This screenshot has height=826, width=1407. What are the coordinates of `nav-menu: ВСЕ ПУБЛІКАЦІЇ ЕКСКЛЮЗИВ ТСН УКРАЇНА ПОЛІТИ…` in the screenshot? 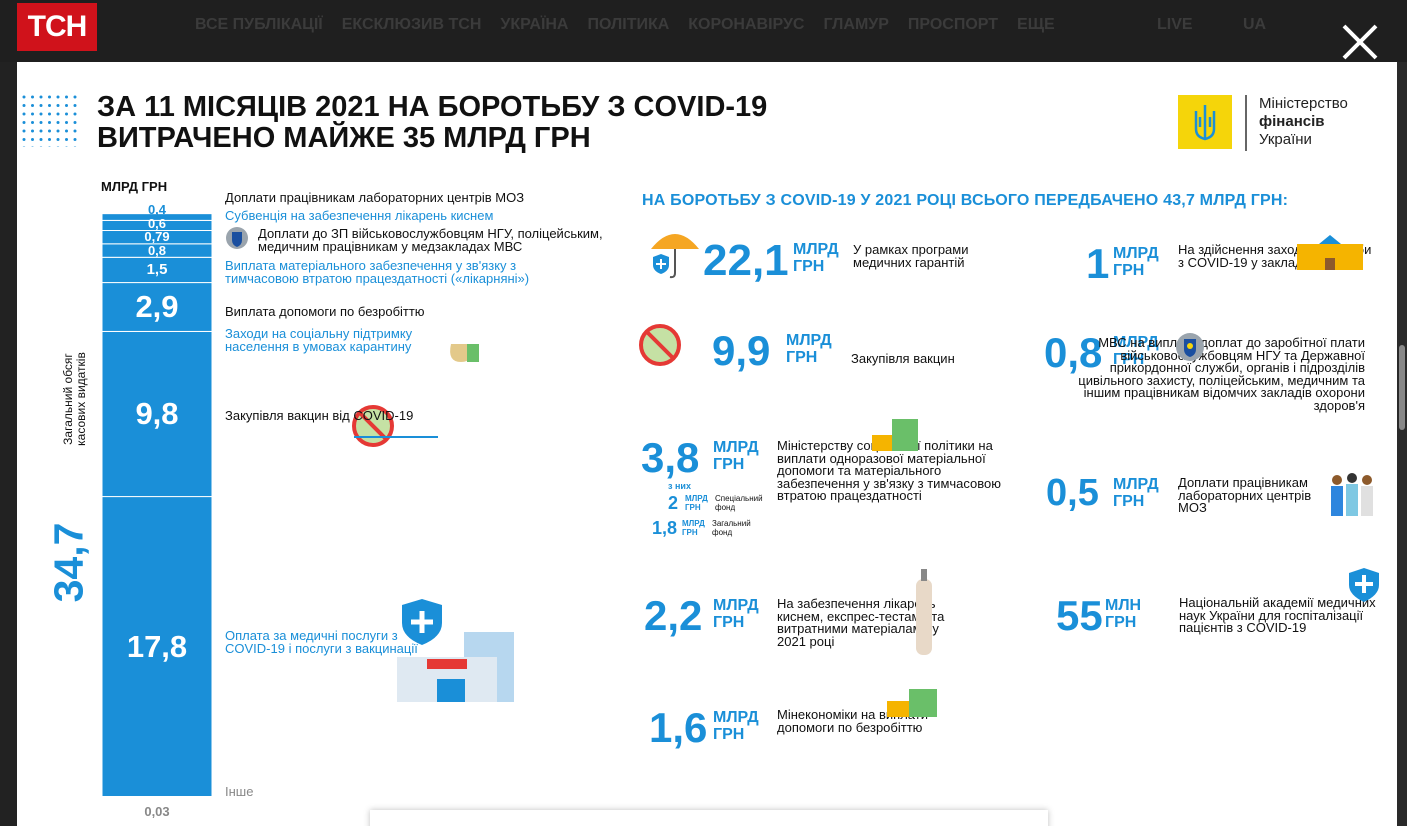 It's located at (625, 25).